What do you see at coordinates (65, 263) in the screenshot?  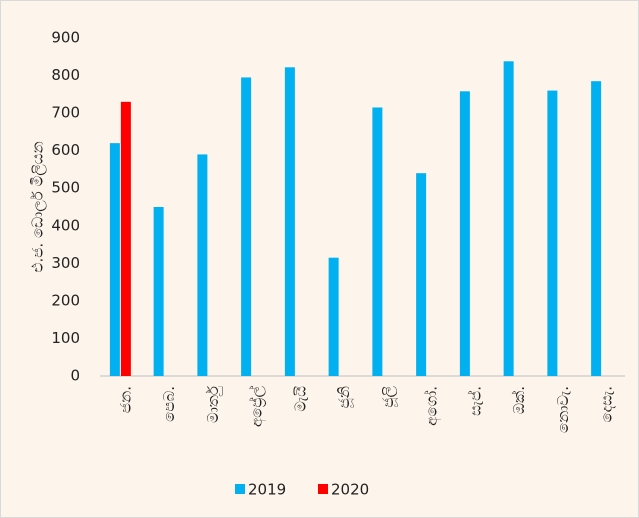 I see `y-tick-label: 300` at bounding box center [65, 263].